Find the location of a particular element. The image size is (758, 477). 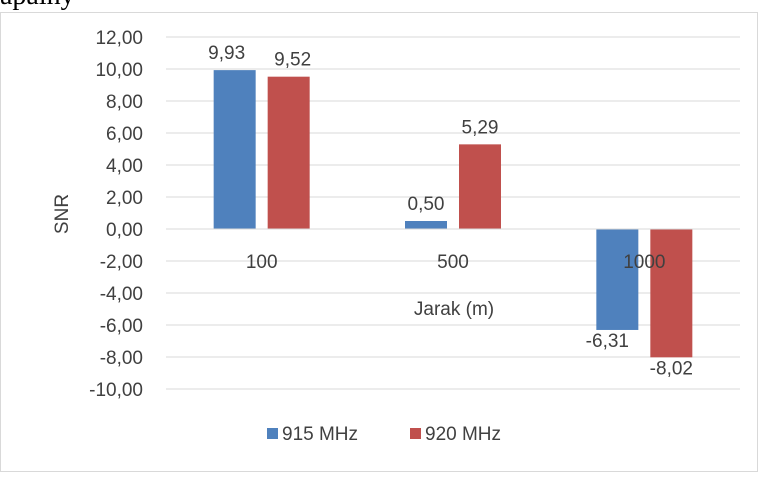

data-label: -8,02 is located at coordinates (671, 368).